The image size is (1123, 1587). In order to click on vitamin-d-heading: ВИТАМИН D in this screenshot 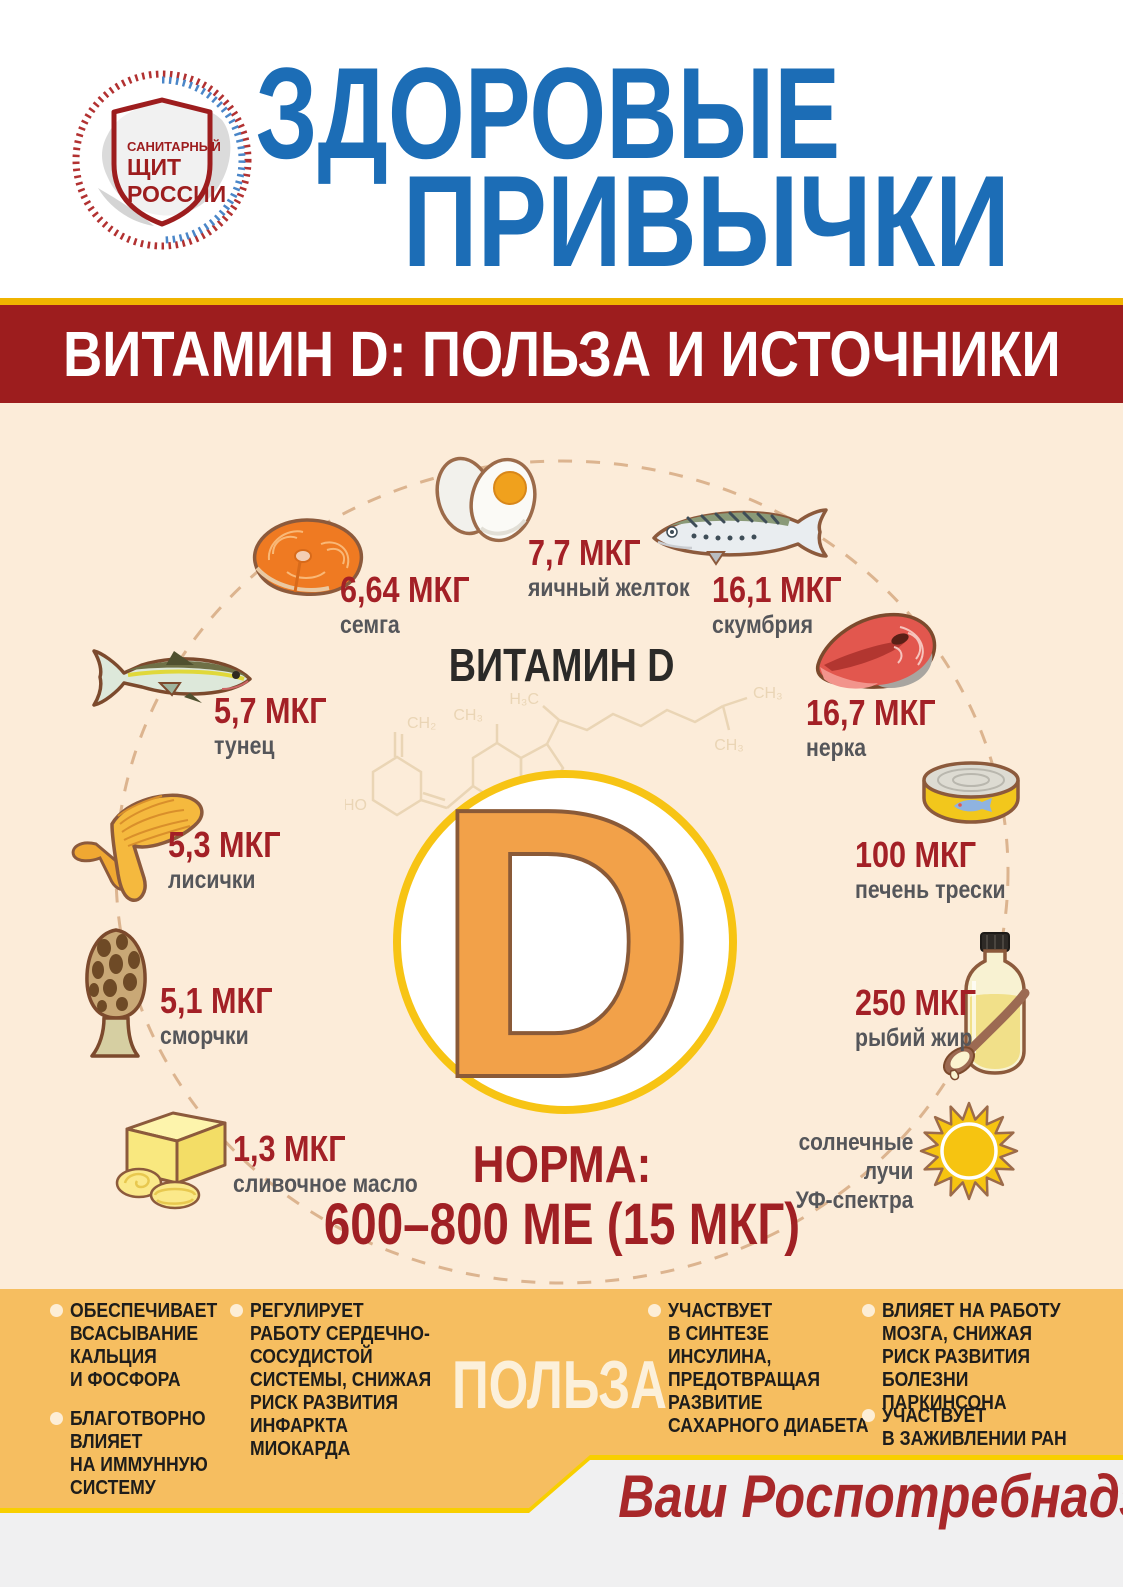, I will do `click(562, 665)`.